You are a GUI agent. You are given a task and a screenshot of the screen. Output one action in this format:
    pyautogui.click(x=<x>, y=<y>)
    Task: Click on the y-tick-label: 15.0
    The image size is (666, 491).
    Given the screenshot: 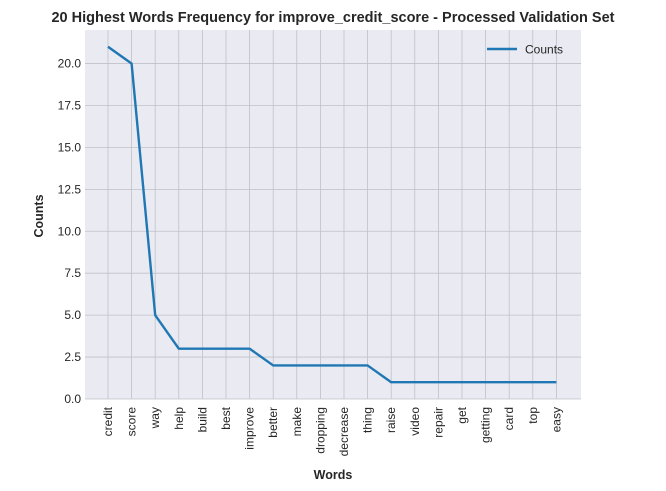 What is the action you would take?
    pyautogui.click(x=70, y=147)
    